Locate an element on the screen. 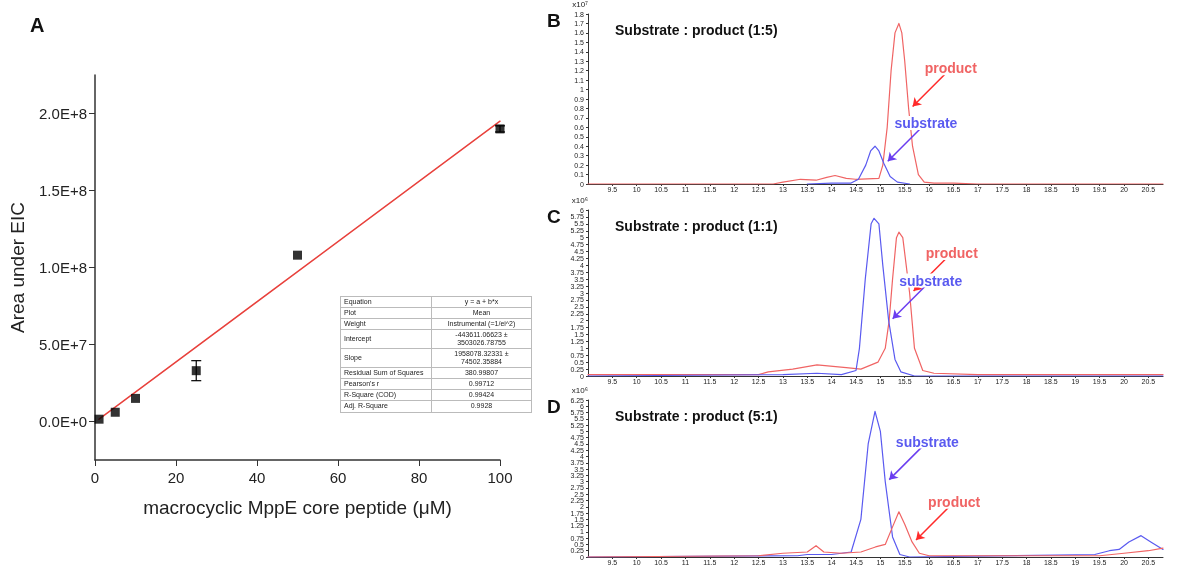  y-tick-label: 1.0E+8 is located at coordinates (63, 267).